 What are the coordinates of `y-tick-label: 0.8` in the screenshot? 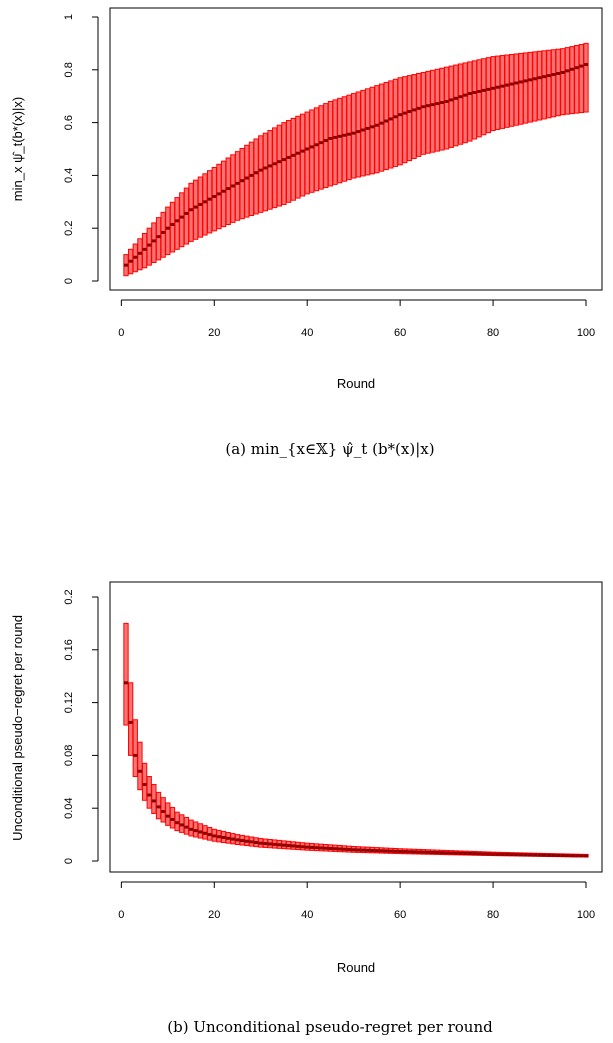 It's located at (69, 69).